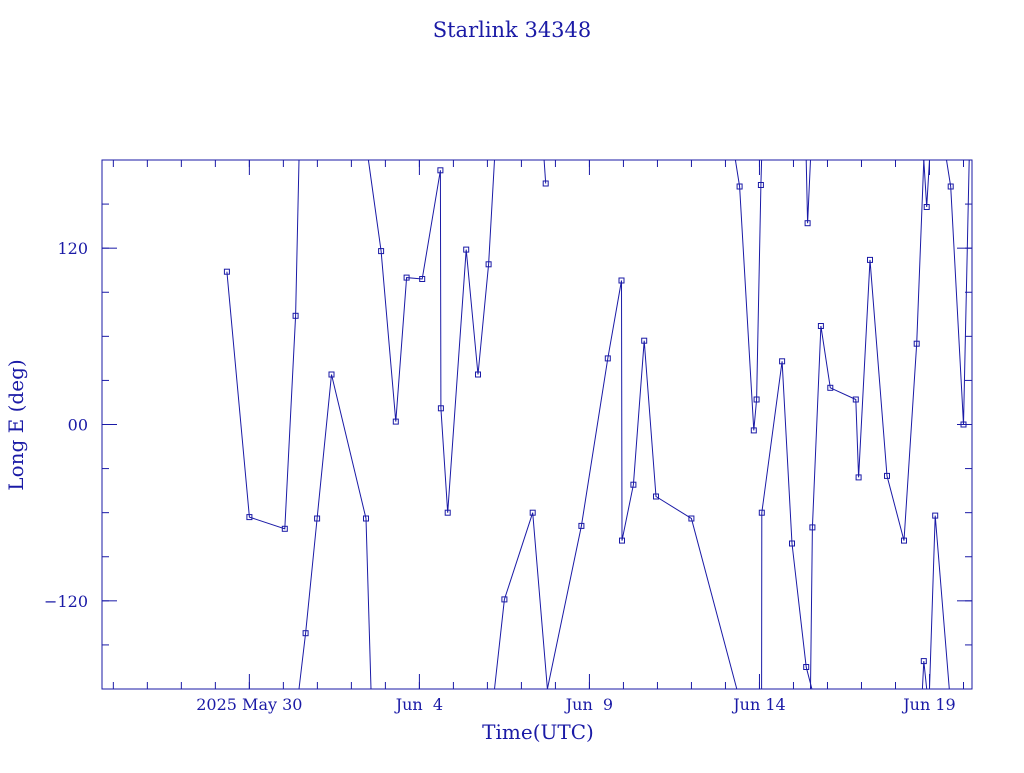 The height and width of the screenshot is (773, 1024). I want to click on y-axis-label: Long E (deg), so click(16, 424).